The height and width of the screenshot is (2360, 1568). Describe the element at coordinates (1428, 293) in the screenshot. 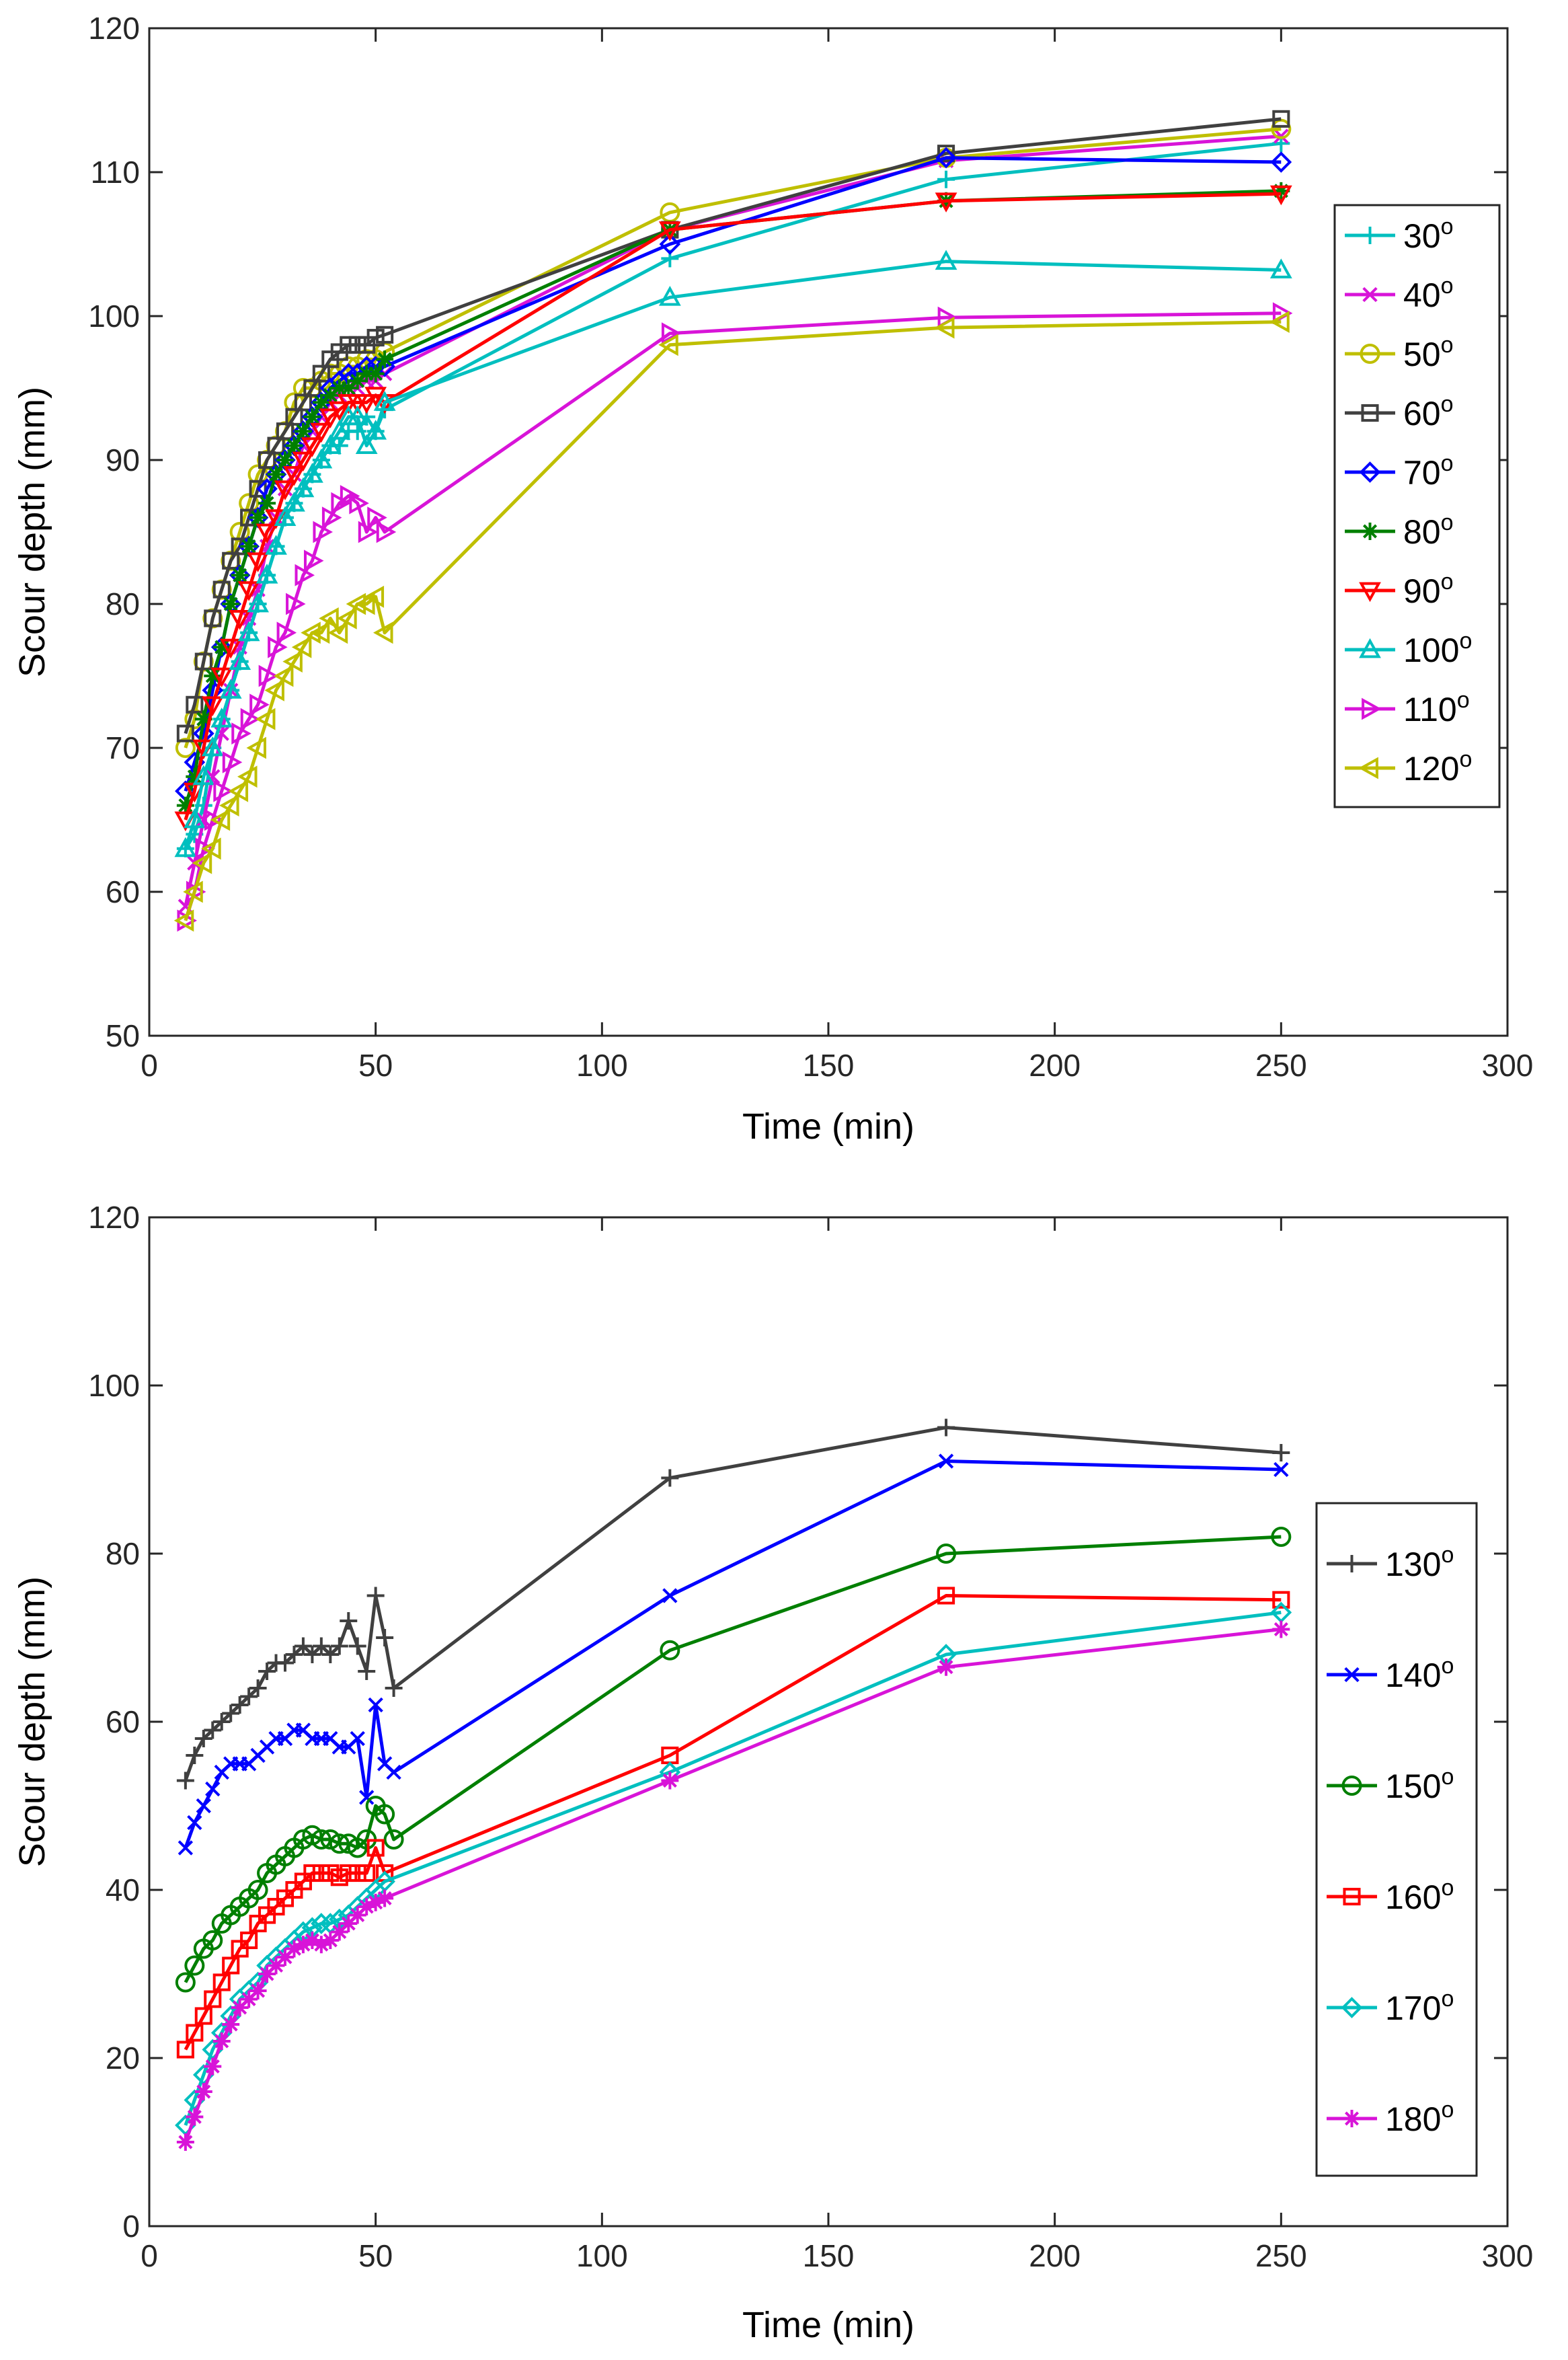

I see `legend-label-40: 40o` at that location.